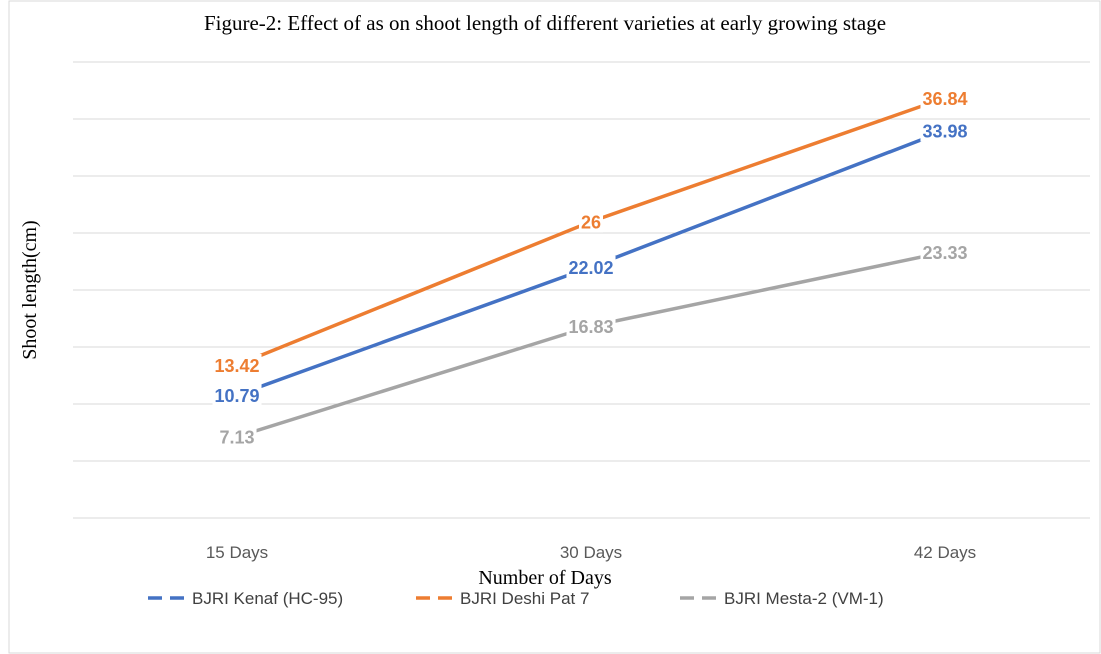  I want to click on data-label-group: 16.83, so click(591, 326).